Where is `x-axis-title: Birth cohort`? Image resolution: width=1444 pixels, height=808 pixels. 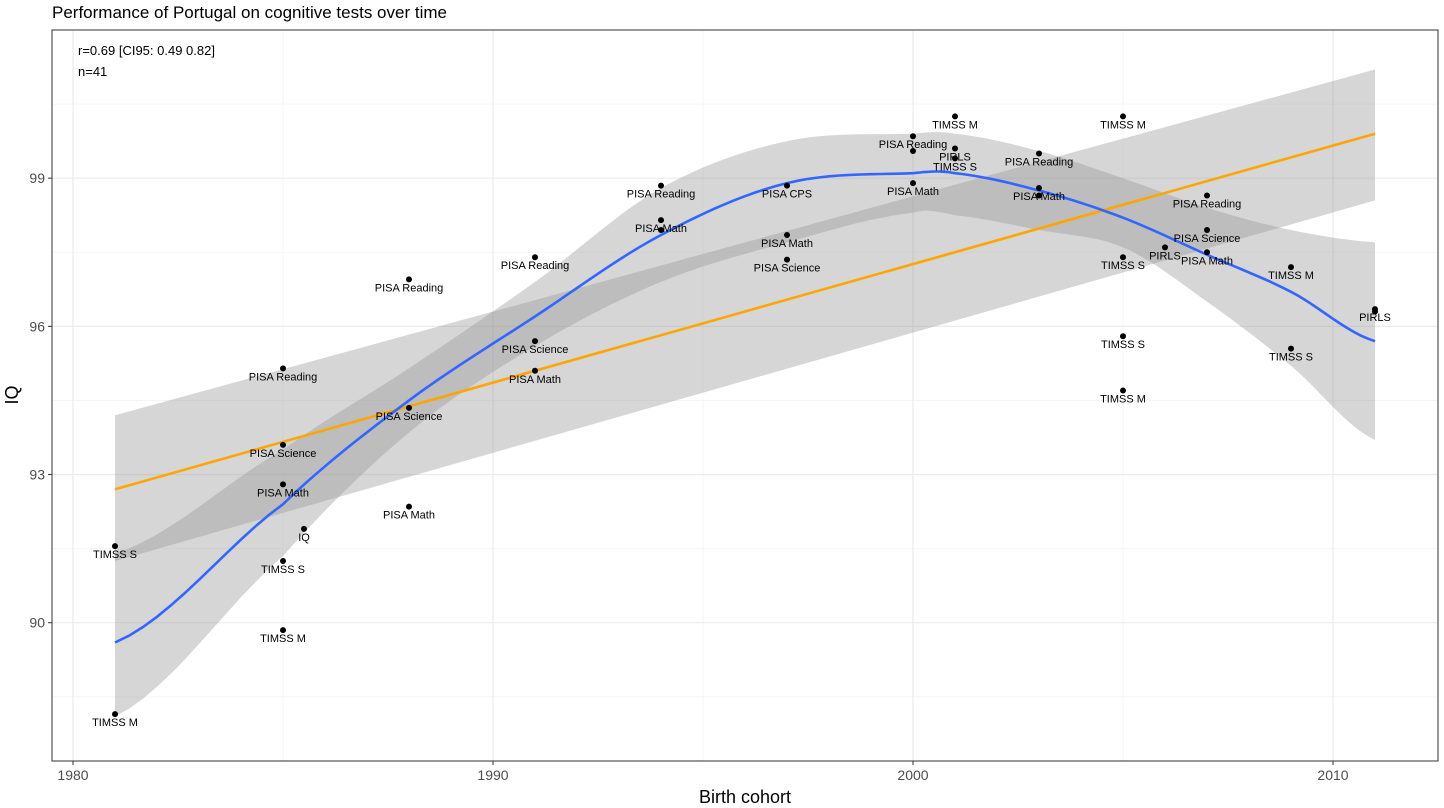
x-axis-title: Birth cohort is located at coordinates (745, 797).